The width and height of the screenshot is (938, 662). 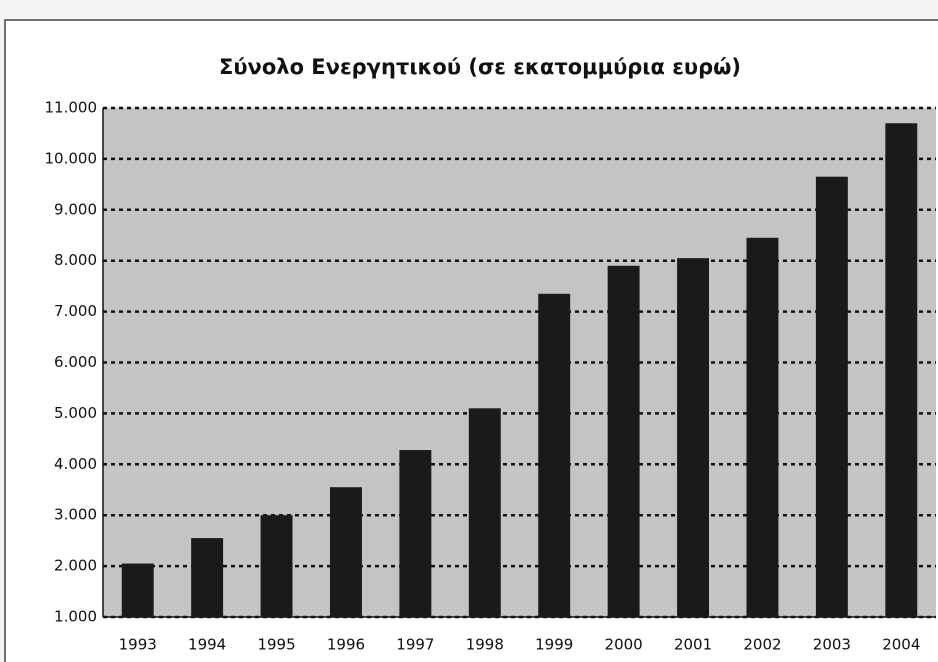 What do you see at coordinates (75, 464) in the screenshot?
I see `y-tick-label: 4.000` at bounding box center [75, 464].